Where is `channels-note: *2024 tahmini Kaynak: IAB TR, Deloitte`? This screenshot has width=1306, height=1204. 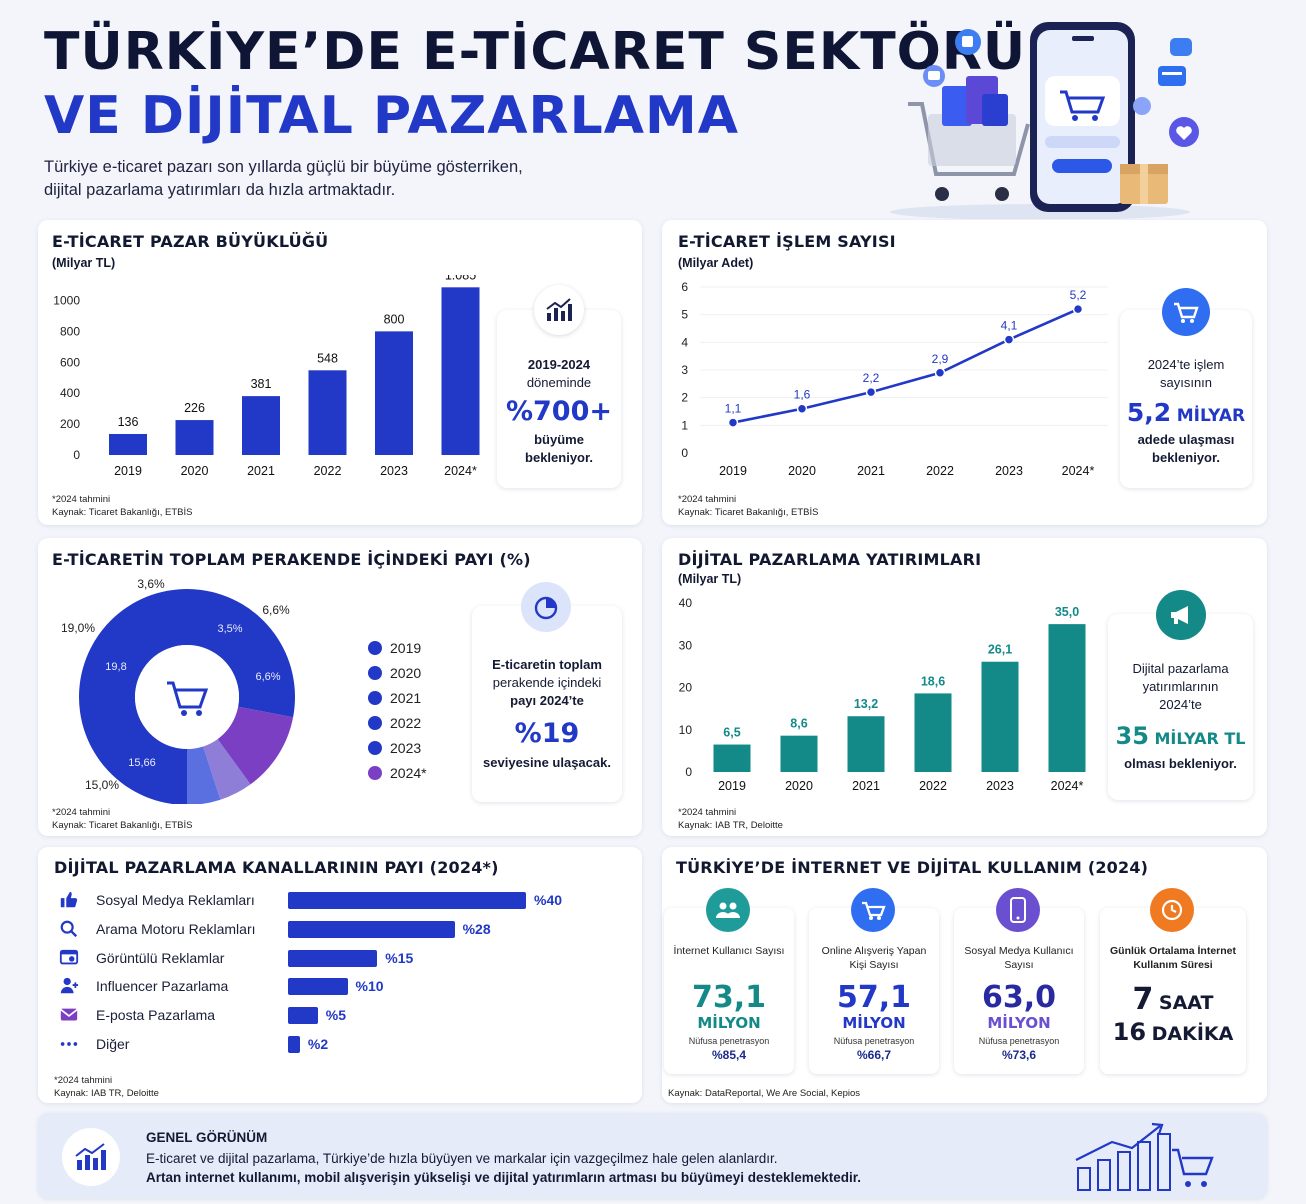 channels-note: *2024 tahmini Kaynak: IAB TR, Deloitte is located at coordinates (106, 1087).